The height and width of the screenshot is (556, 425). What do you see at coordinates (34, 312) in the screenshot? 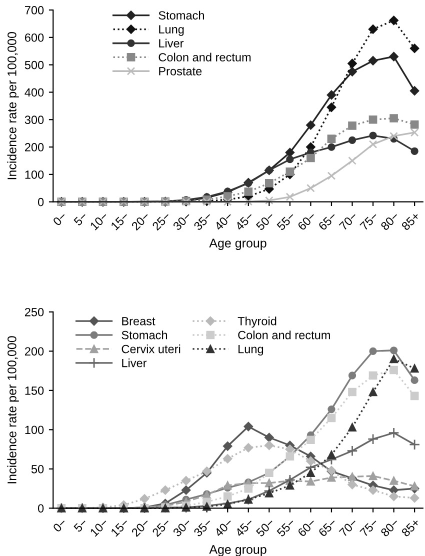
I see `y-tick-label: 250` at bounding box center [34, 312].